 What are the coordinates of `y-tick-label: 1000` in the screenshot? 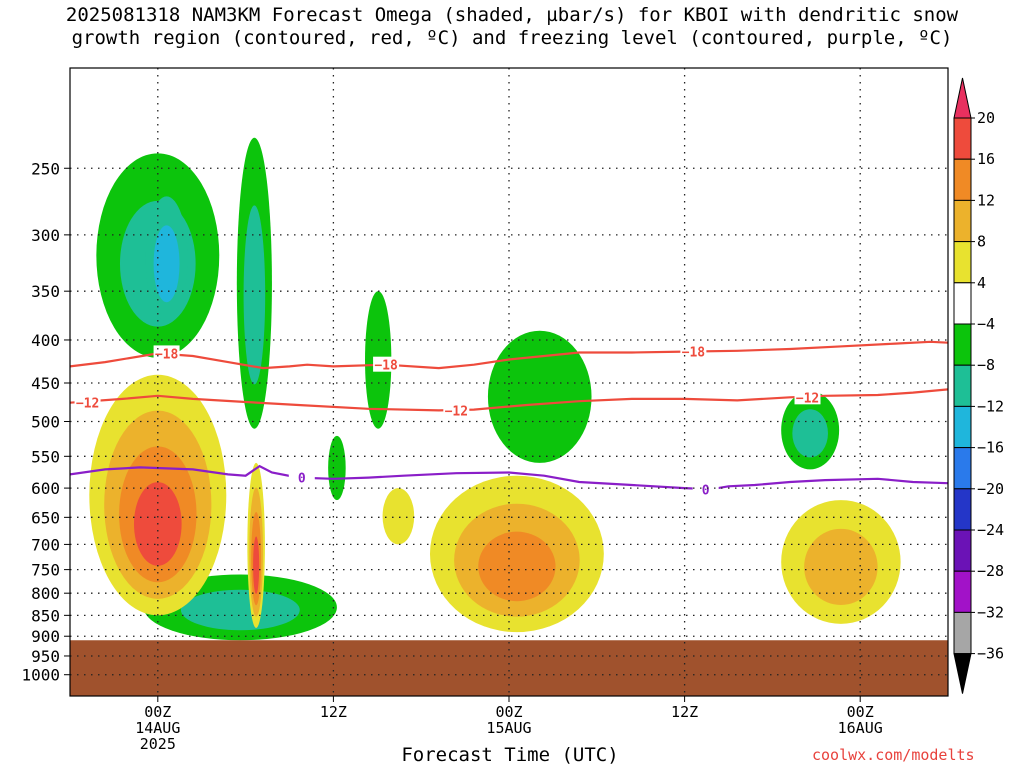 It's located at (40, 675).